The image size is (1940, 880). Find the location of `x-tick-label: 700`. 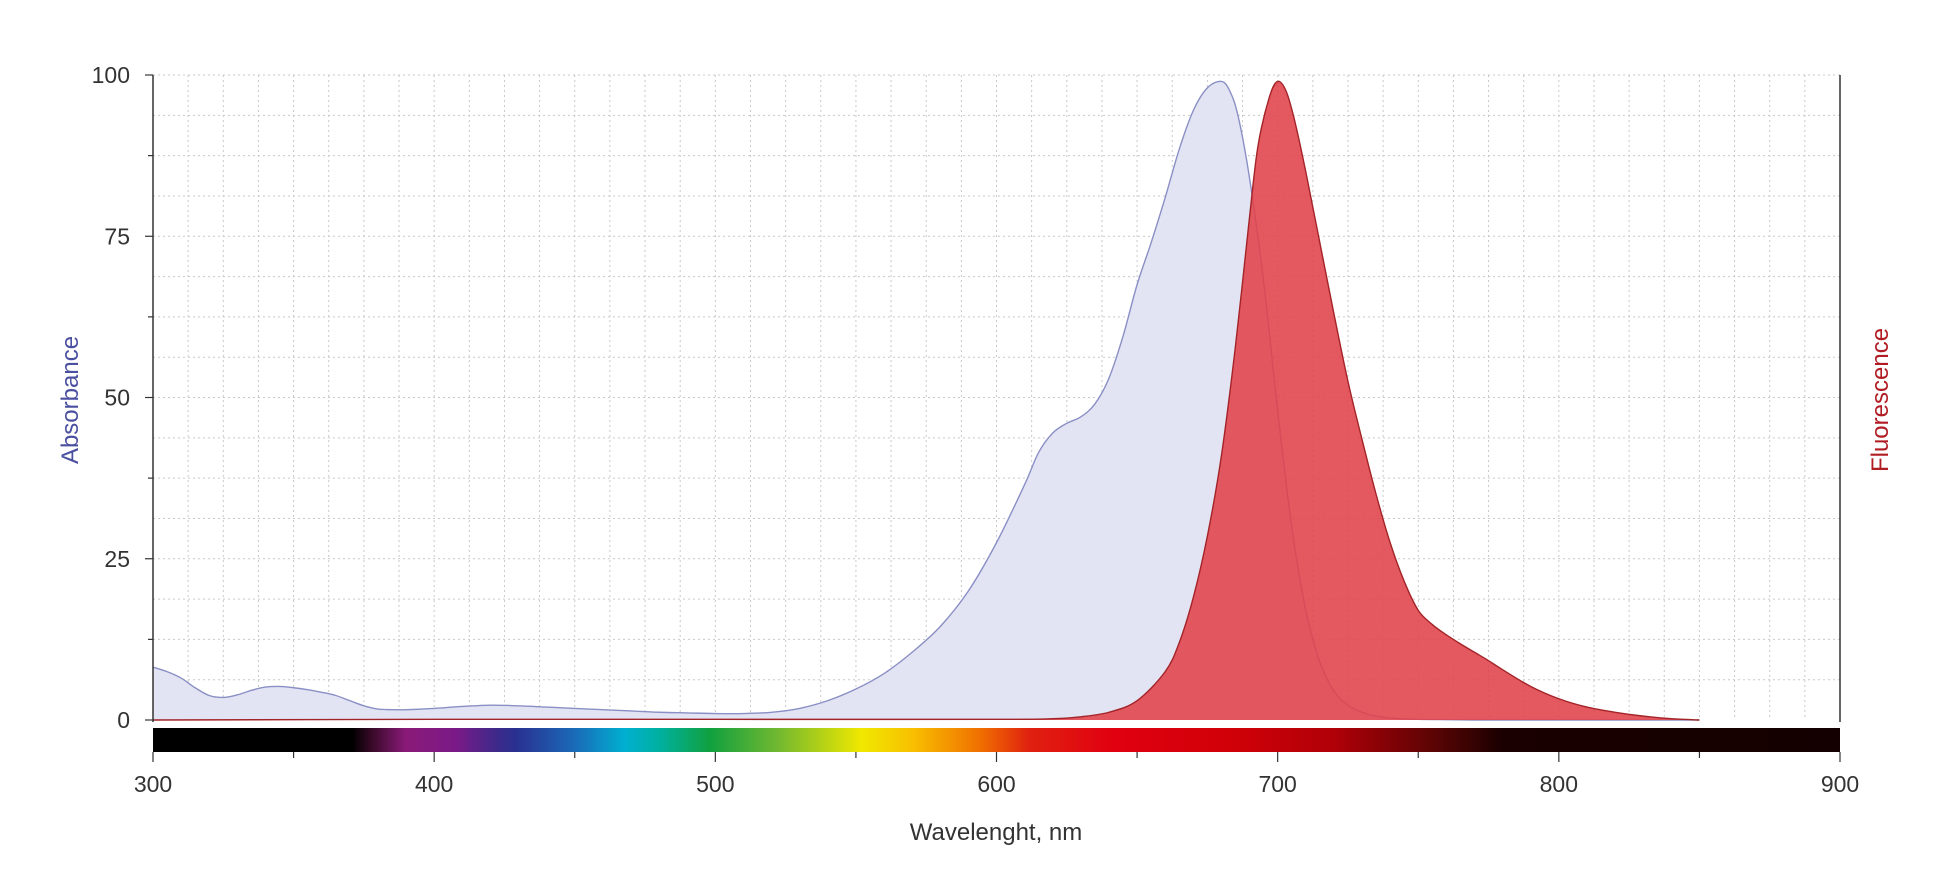

x-tick-label: 700 is located at coordinates (1277, 784).